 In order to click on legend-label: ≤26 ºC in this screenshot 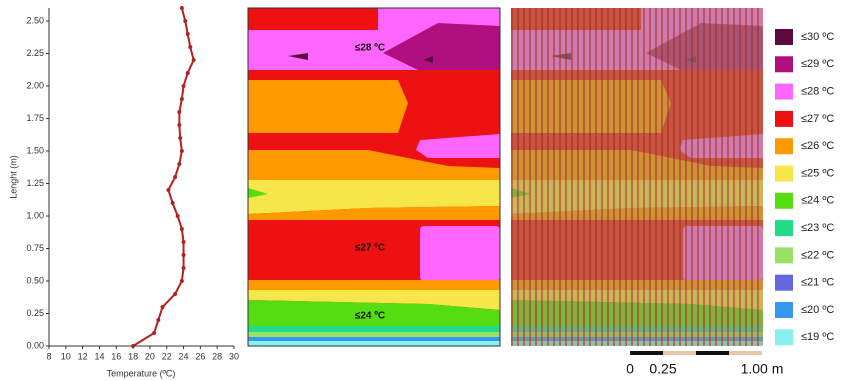, I will do `click(817, 146)`.